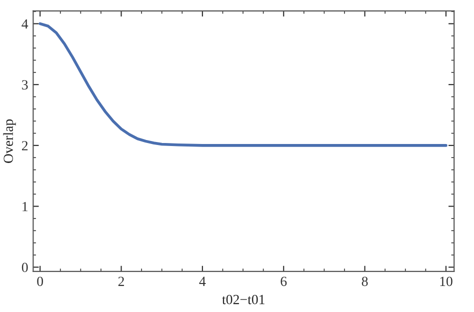 The width and height of the screenshot is (474, 312). I want to click on y-tick-label: 0, so click(25, 267).